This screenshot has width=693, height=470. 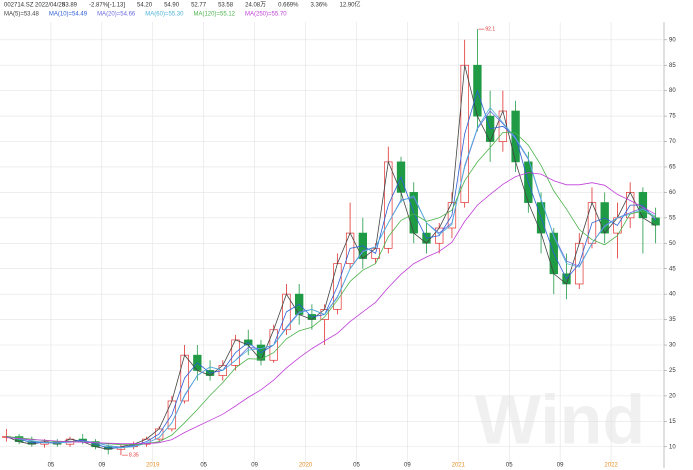 I want to click on y-tick-label: 85, so click(x=672, y=66).